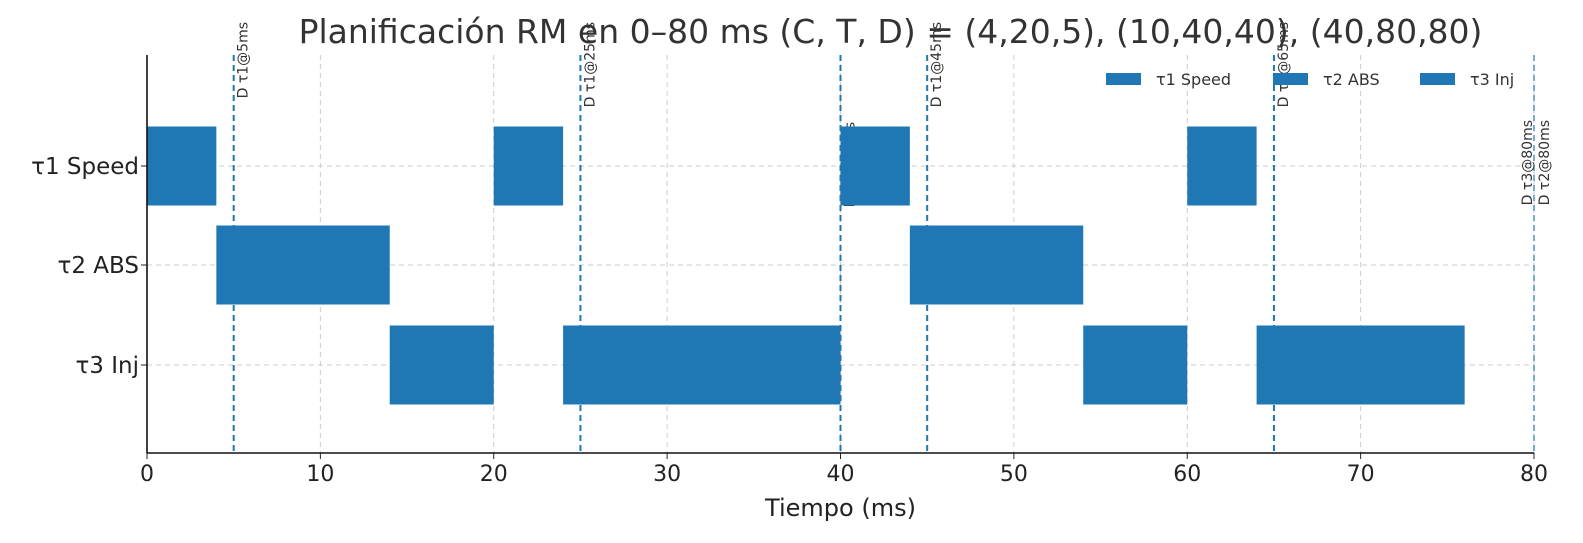 Image resolution: width=1583 pixels, height=543 pixels. I want to click on deadline-label: D τ2@80ms, so click(1545, 162).